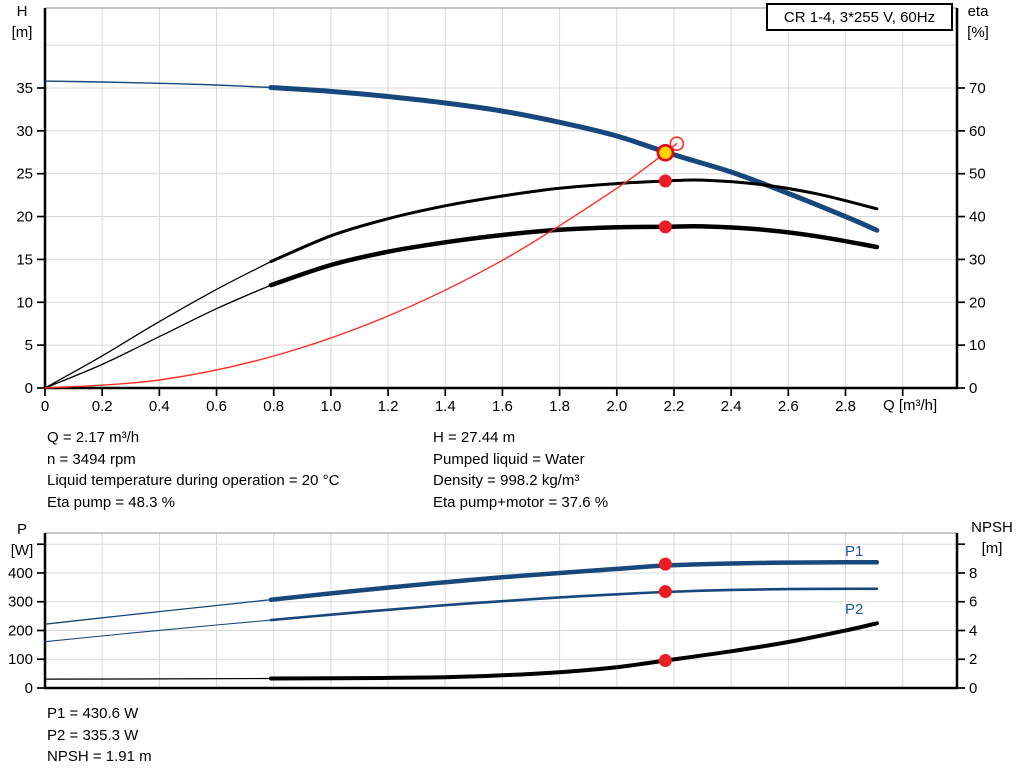  I want to click on x-axis-tick-label: 0.8, so click(273, 406).